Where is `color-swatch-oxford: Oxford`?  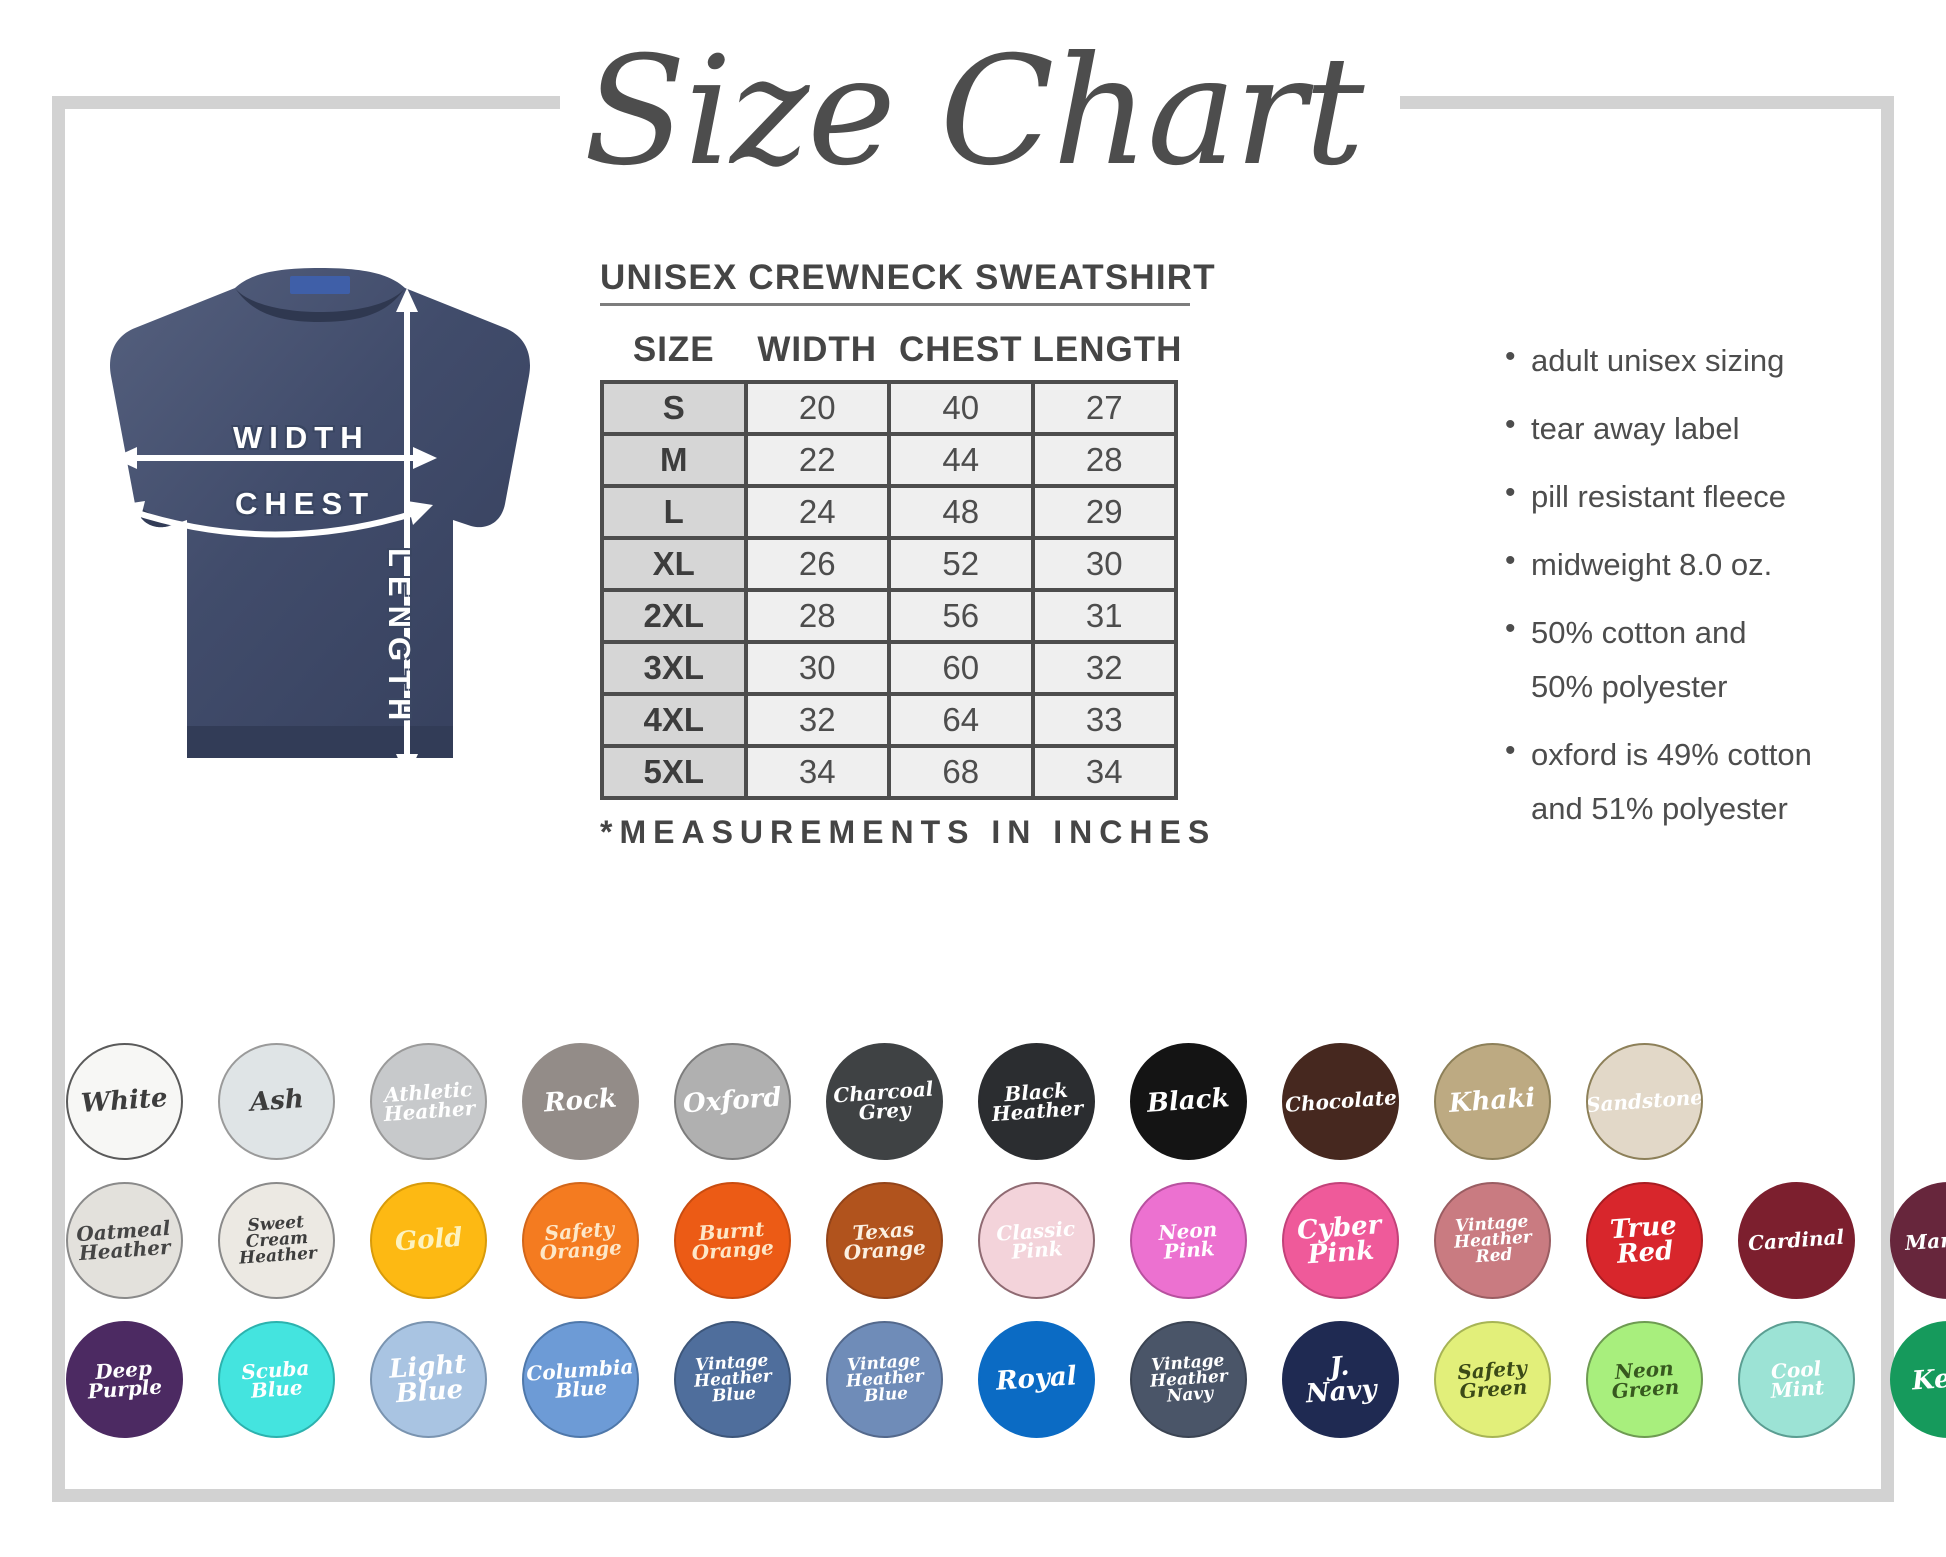
color-swatch-oxford: Oxford is located at coordinates (732, 1101).